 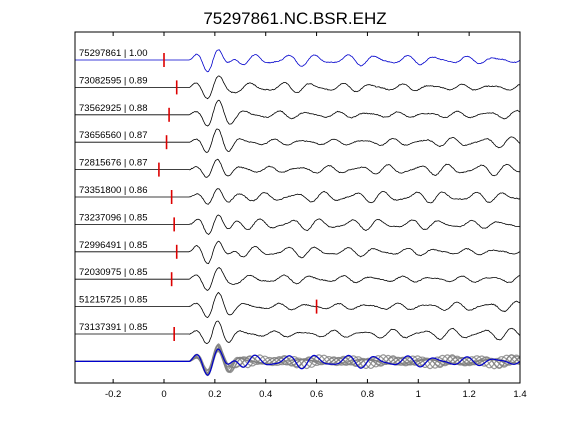 I want to click on trace-label-73237096: 73237096 | 0.85, so click(x=113, y=217).